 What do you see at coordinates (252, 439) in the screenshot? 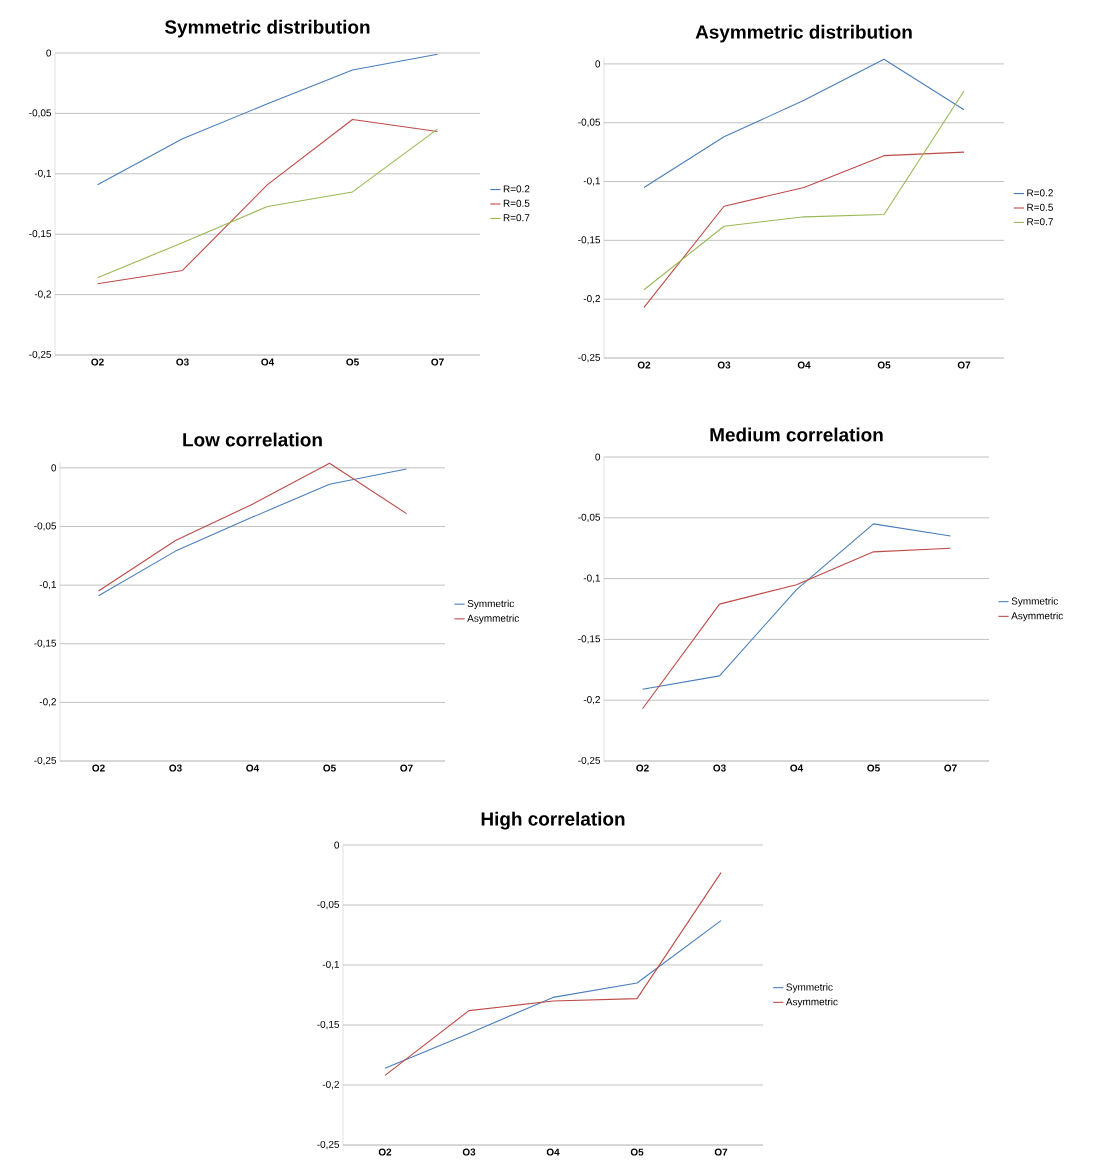
I see `chart-title: Low correlation` at bounding box center [252, 439].